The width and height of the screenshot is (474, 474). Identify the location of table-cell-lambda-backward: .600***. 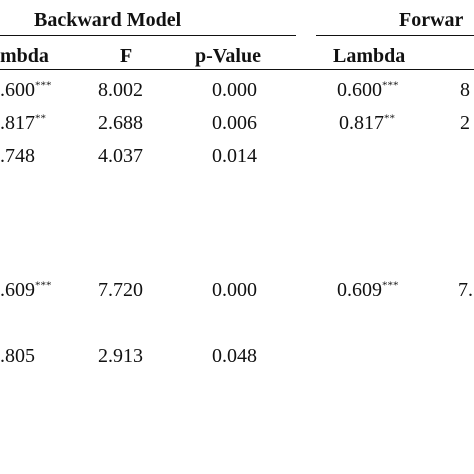
(26, 90).